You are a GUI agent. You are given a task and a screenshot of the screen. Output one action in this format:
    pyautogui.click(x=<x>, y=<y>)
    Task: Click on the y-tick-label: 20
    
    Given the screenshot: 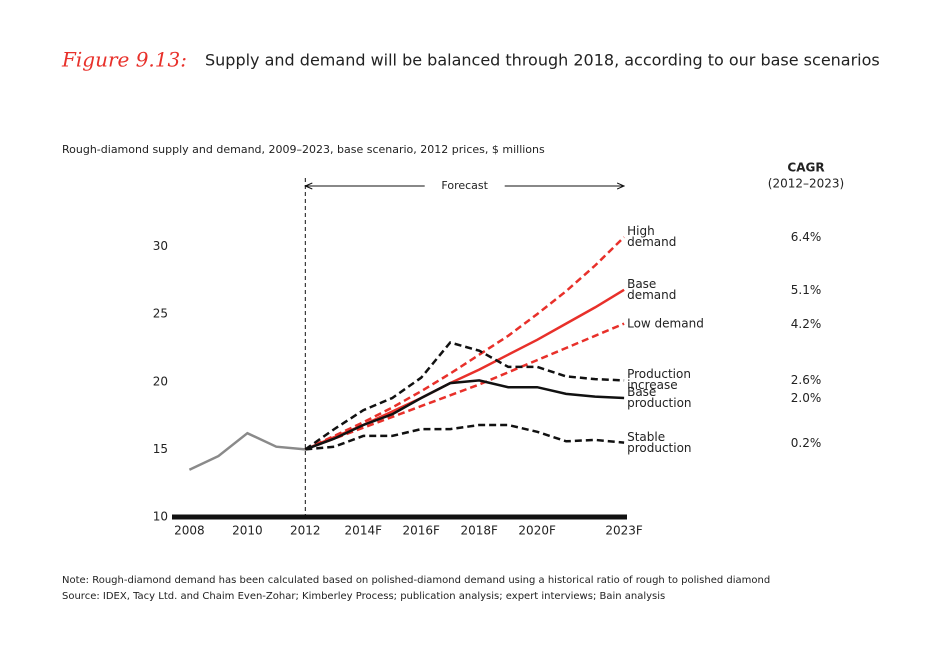 What is the action you would take?
    pyautogui.click(x=160, y=381)
    